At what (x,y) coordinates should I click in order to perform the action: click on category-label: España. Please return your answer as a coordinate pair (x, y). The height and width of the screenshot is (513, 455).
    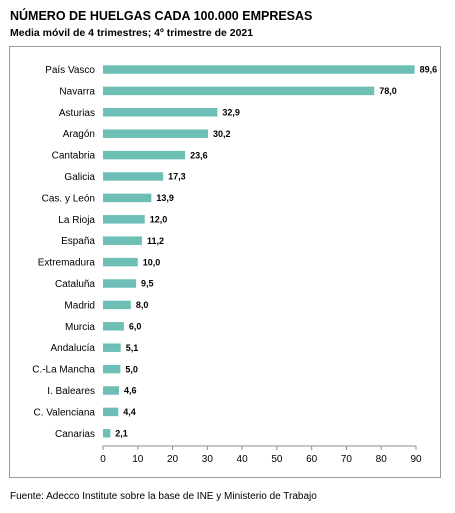
    Looking at the image, I should click on (78, 241).